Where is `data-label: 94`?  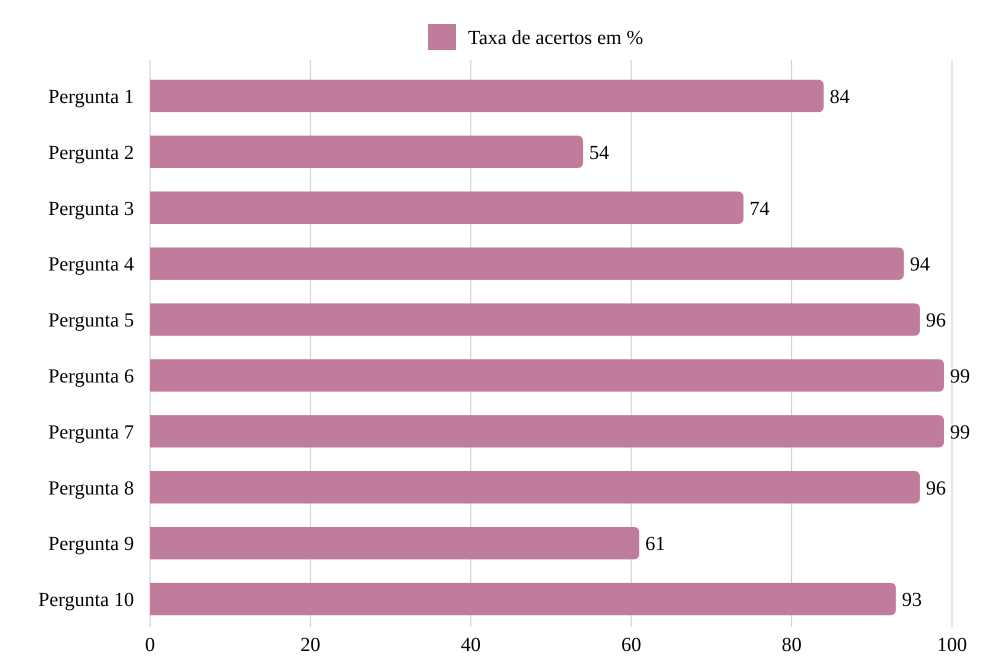 data-label: 94 is located at coordinates (920, 265).